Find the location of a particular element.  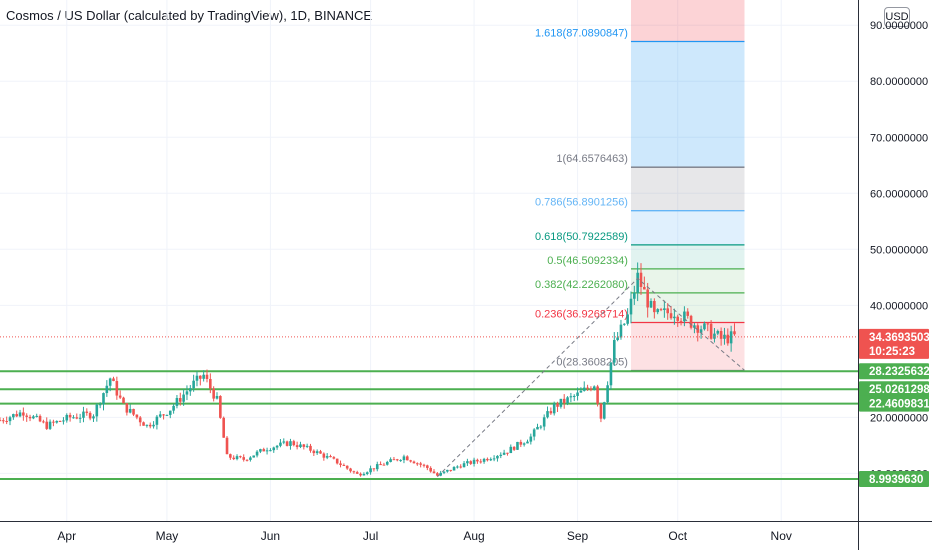

price-tick-label: 90.0000000 is located at coordinates (899, 26).